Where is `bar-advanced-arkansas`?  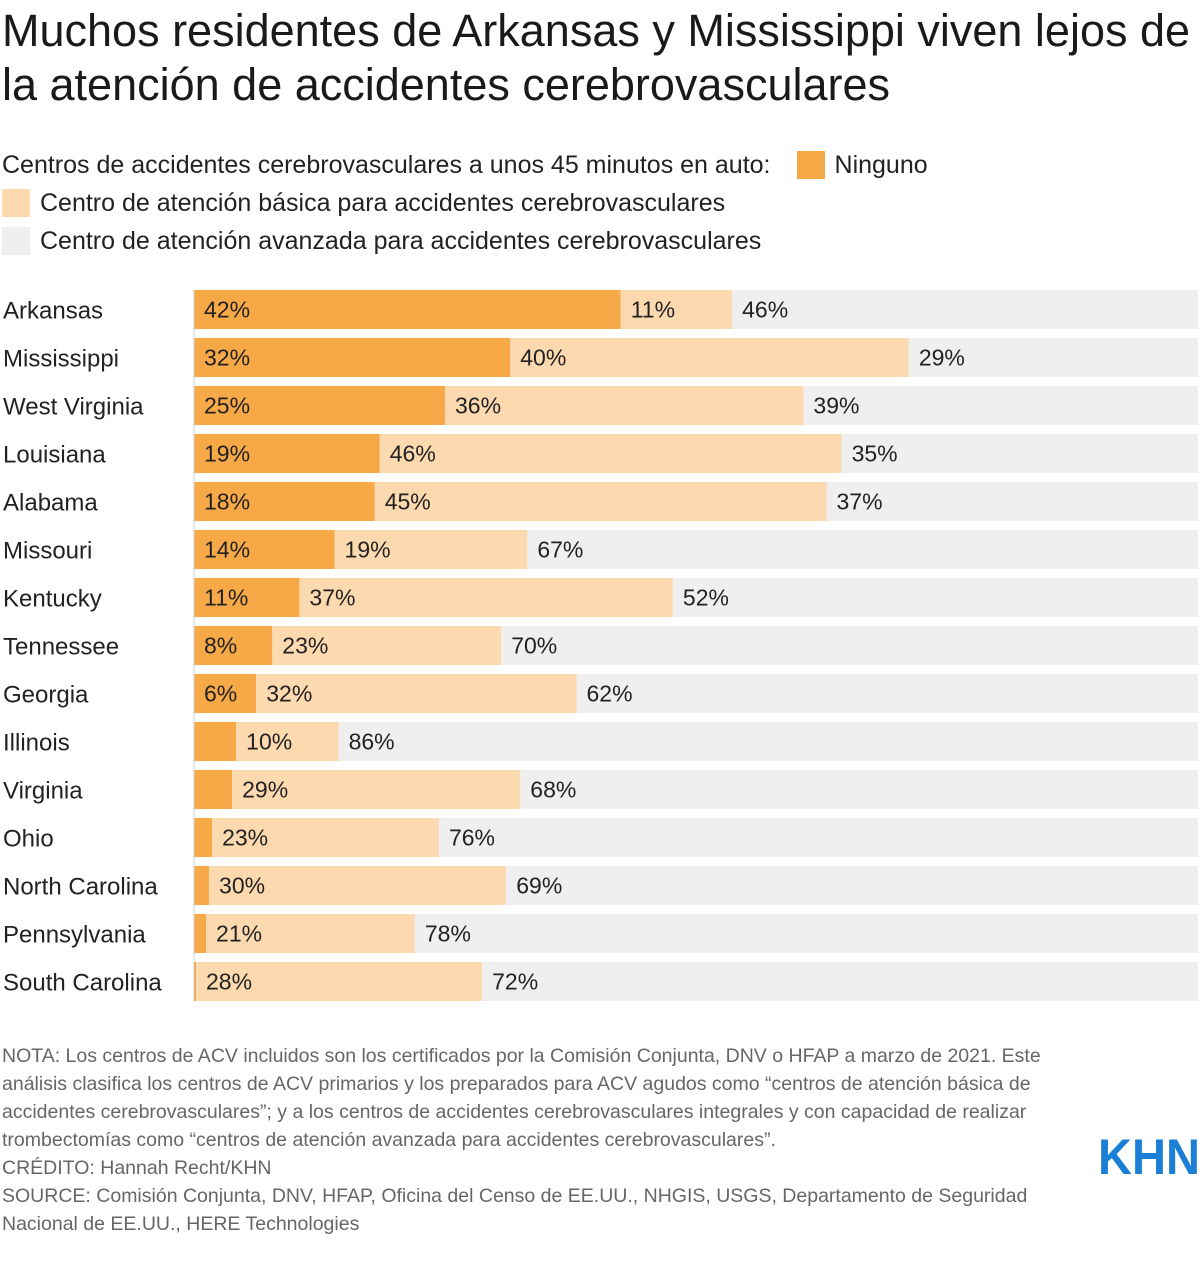
bar-advanced-arkansas is located at coordinates (965, 309).